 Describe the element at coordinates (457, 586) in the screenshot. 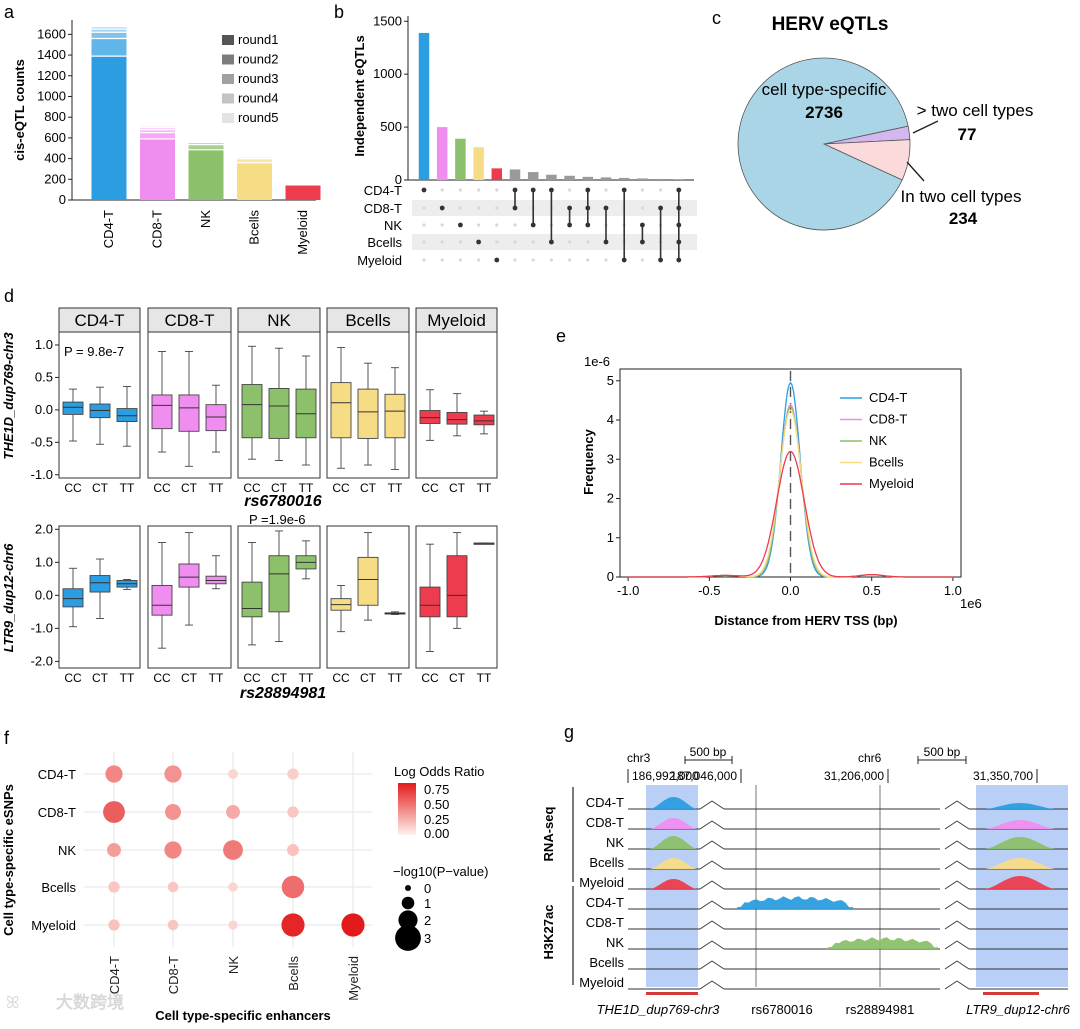

I see `panel-d-box-Myeloid` at that location.